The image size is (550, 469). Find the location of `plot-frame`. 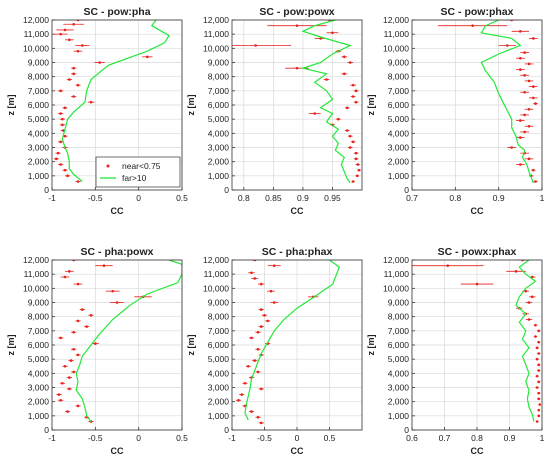

plot-frame is located at coordinates (117, 345).